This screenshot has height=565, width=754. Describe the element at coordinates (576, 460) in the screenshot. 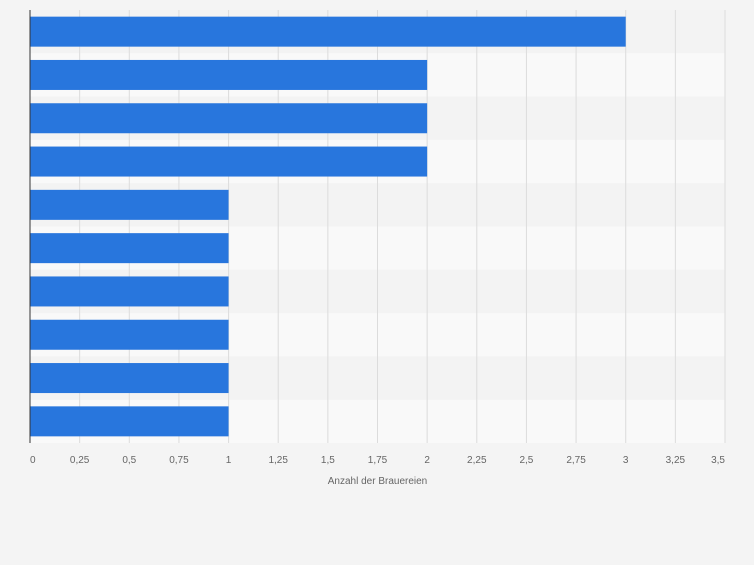

I see `x-tick-label: 2,75` at that location.